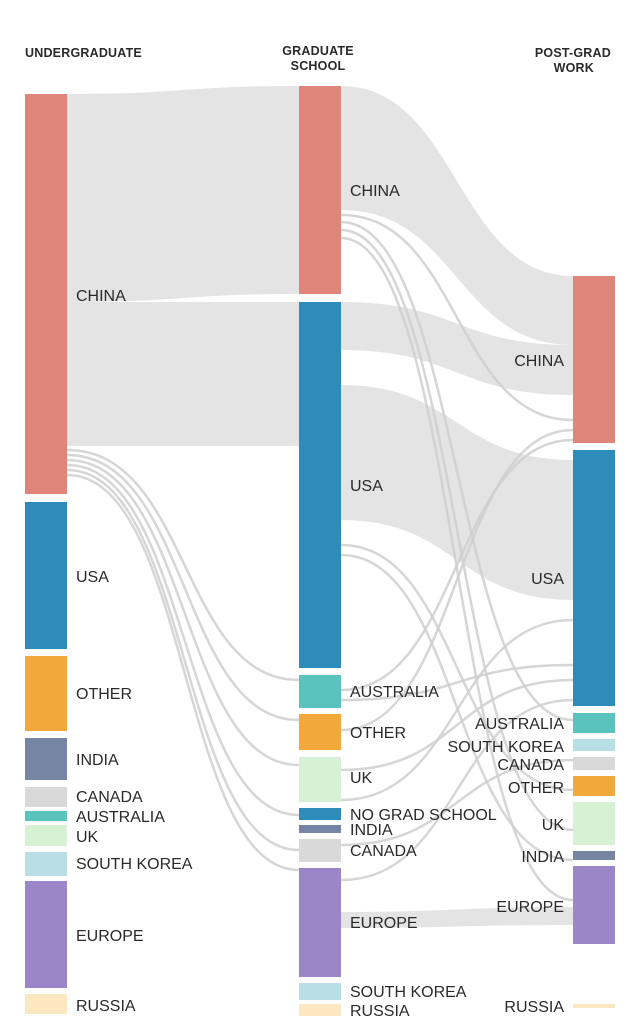  What do you see at coordinates (320, 814) in the screenshot?
I see `node-grad-no-grad-school` at bounding box center [320, 814].